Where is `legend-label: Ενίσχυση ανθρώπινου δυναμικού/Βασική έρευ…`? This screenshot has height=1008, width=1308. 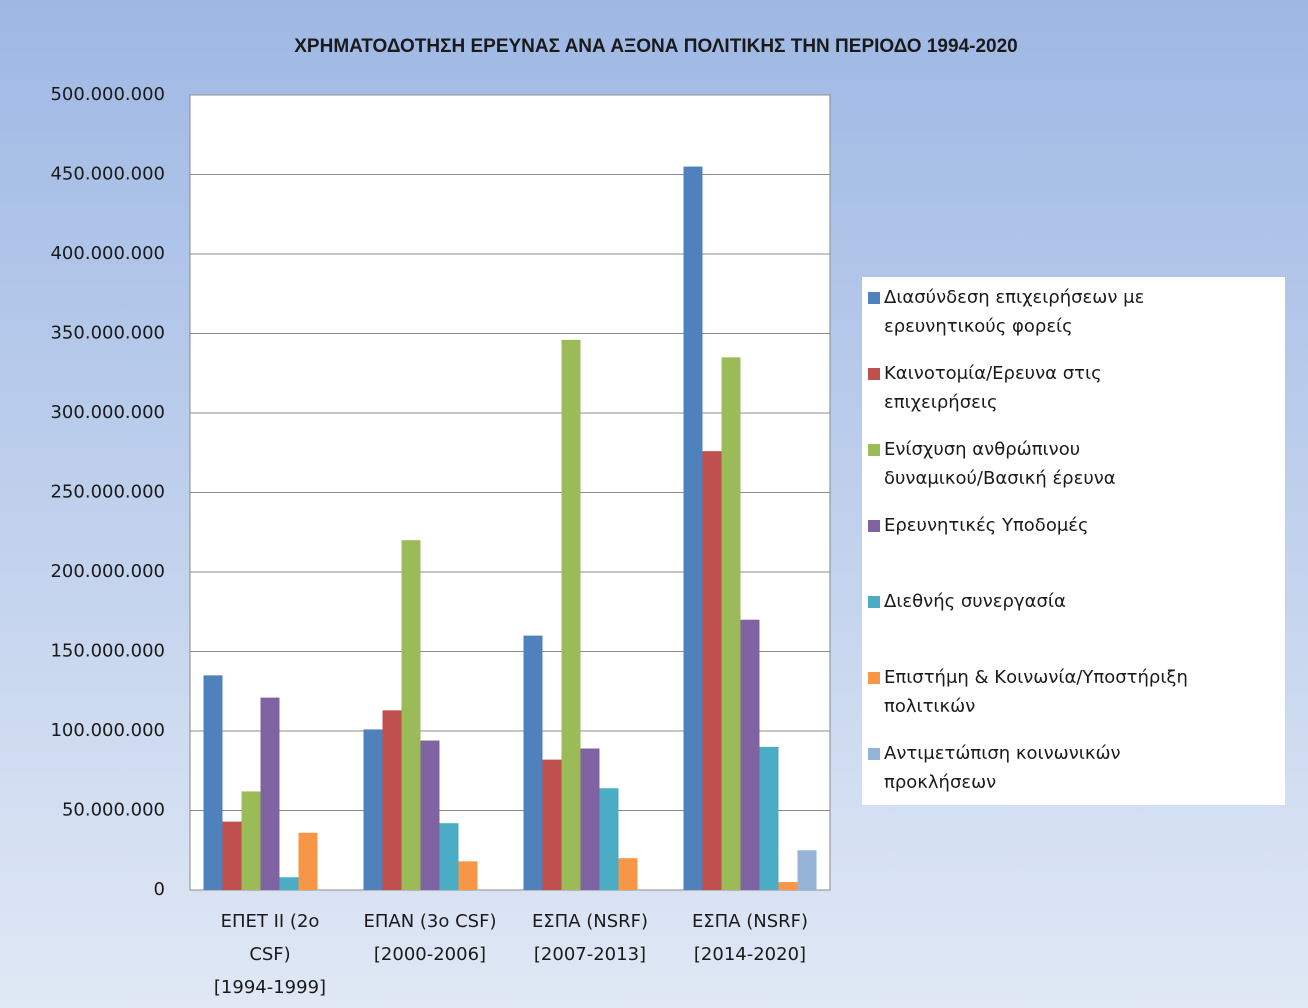
legend-label: Ενίσχυση ανθρώπινου δυναμικού/Βασική έρευ… is located at coordinates (1000, 464).